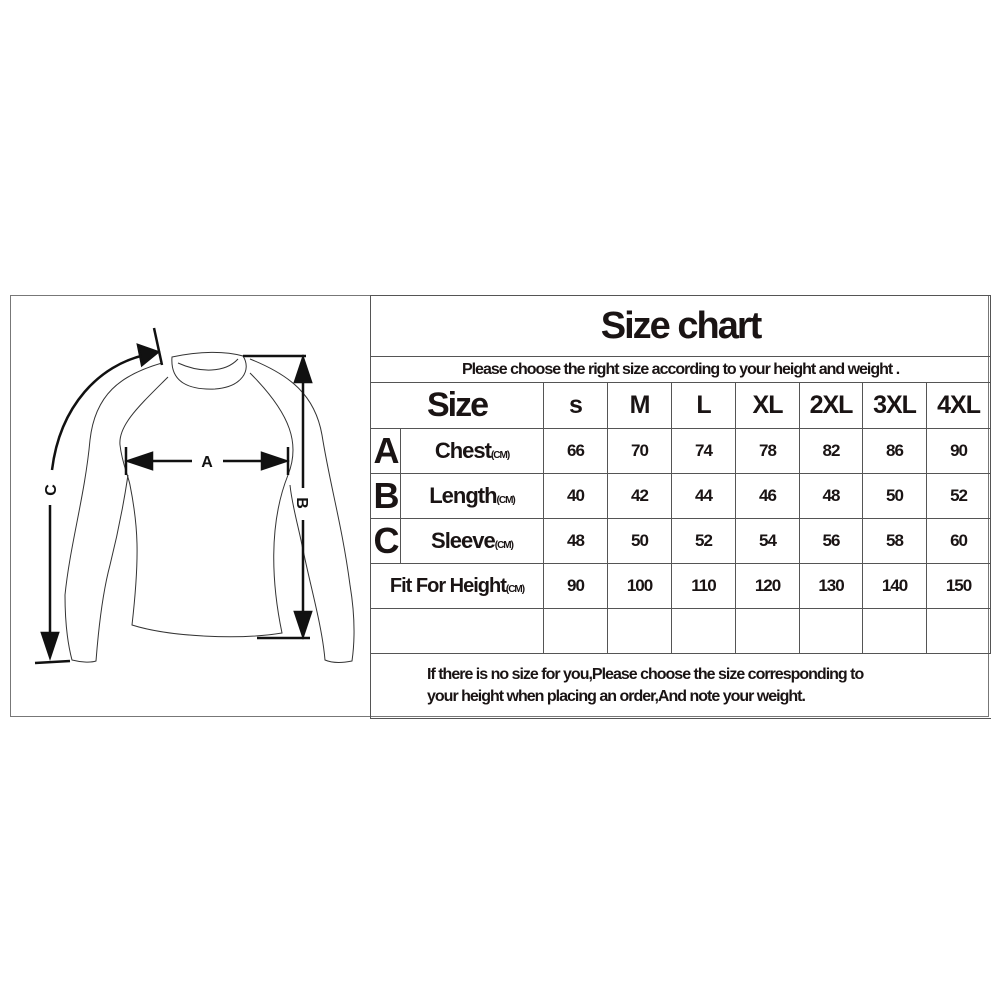 This screenshot has width=1000, height=1000. What do you see at coordinates (139, 461) in the screenshot?
I see `a-arrowhead-left` at bounding box center [139, 461].